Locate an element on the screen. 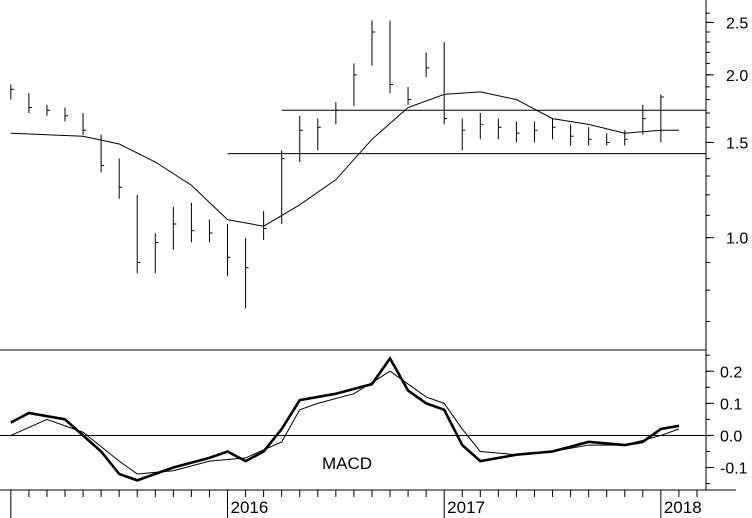 This screenshot has height=518, width=752. price-ytick-label: 2.0 is located at coordinates (737, 76).